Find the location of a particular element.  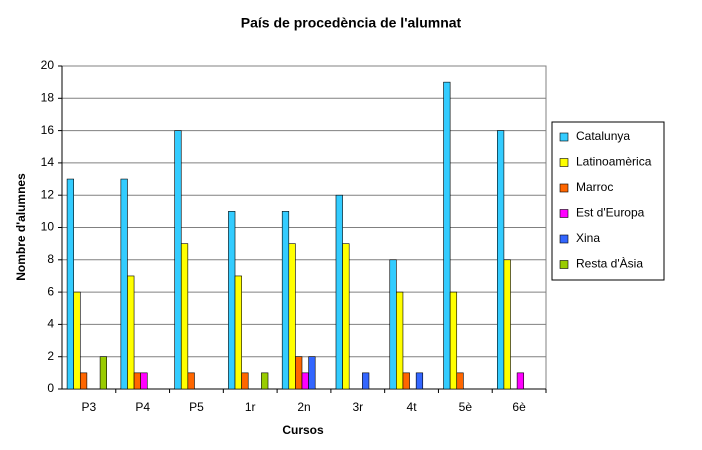

legend-box is located at coordinates (608, 201).